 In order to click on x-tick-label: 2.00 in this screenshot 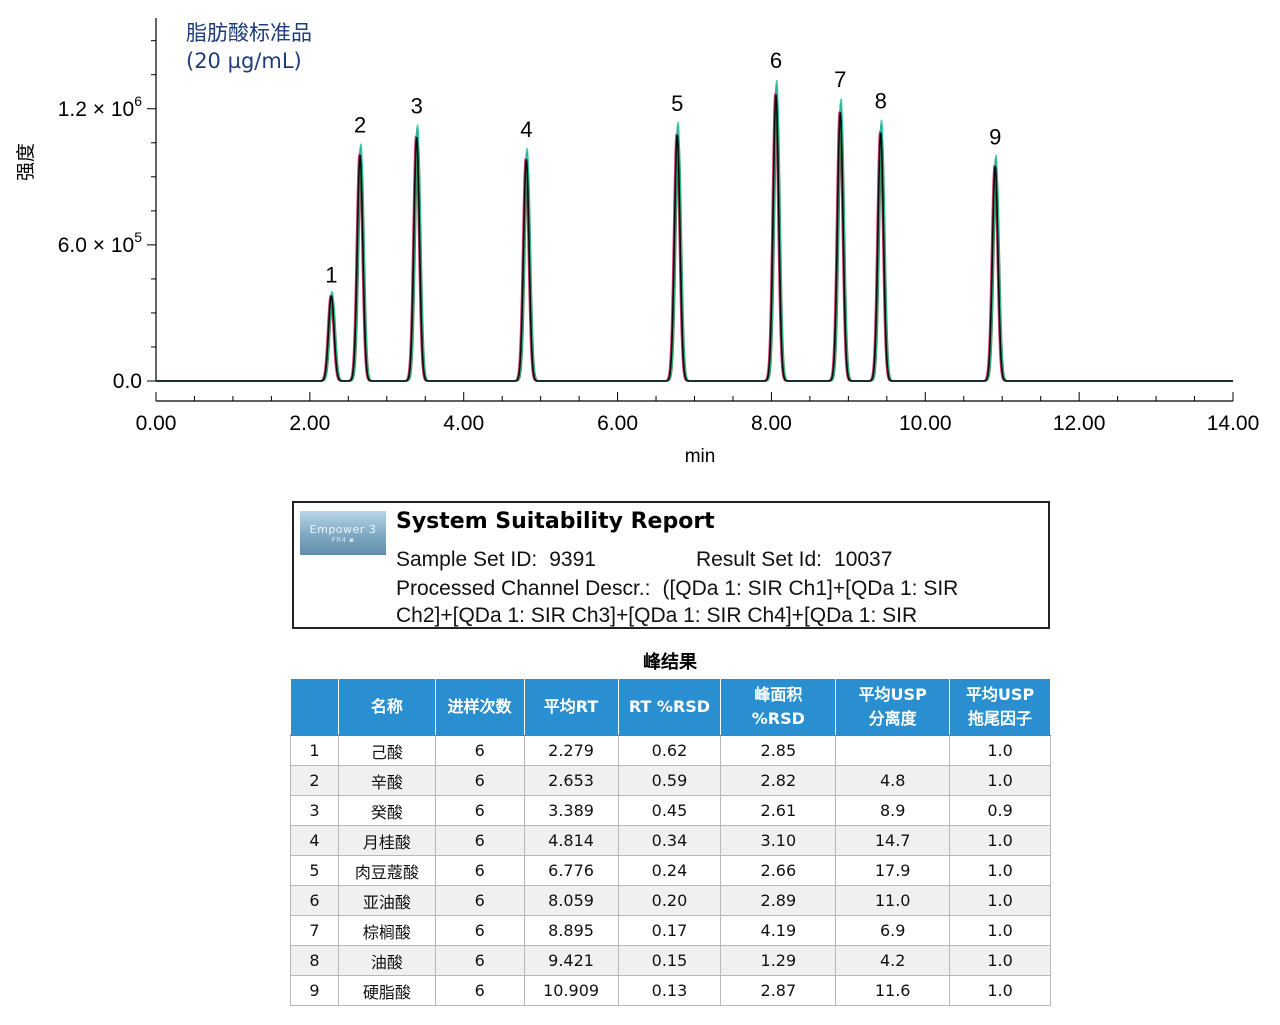, I will do `click(309, 423)`.